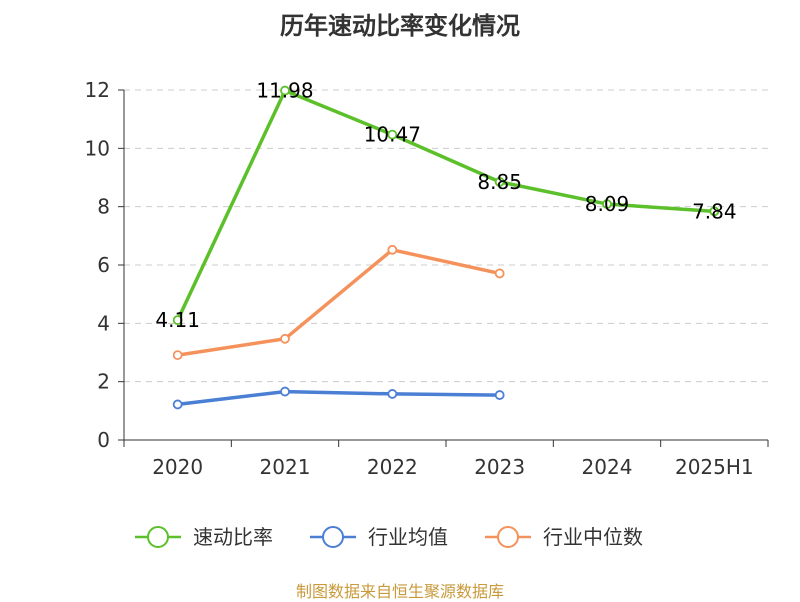 Image resolution: width=800 pixels, height=602 pixels. I want to click on x-tick-label: 2023, so click(499, 467).